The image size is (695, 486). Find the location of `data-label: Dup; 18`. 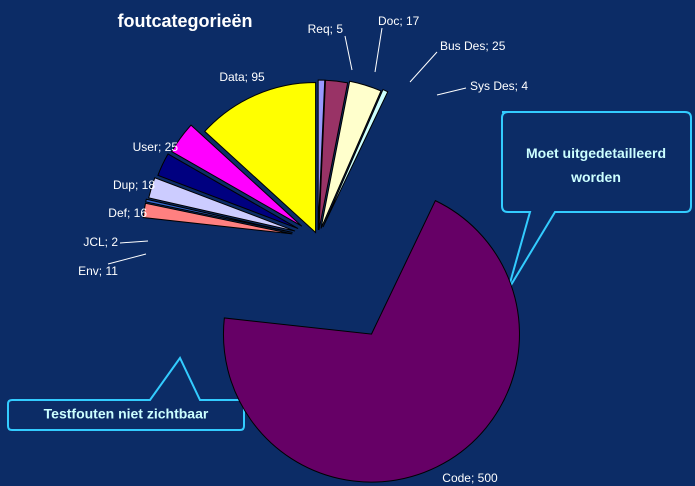

data-label: Dup; 18 is located at coordinates (134, 185).